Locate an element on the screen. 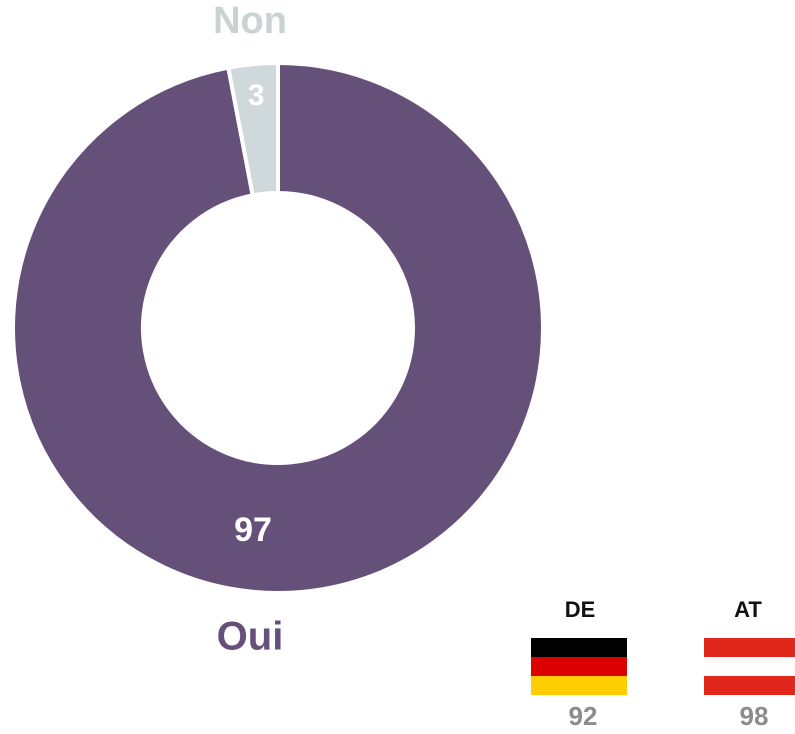  category-label: Non is located at coordinates (250, 21).